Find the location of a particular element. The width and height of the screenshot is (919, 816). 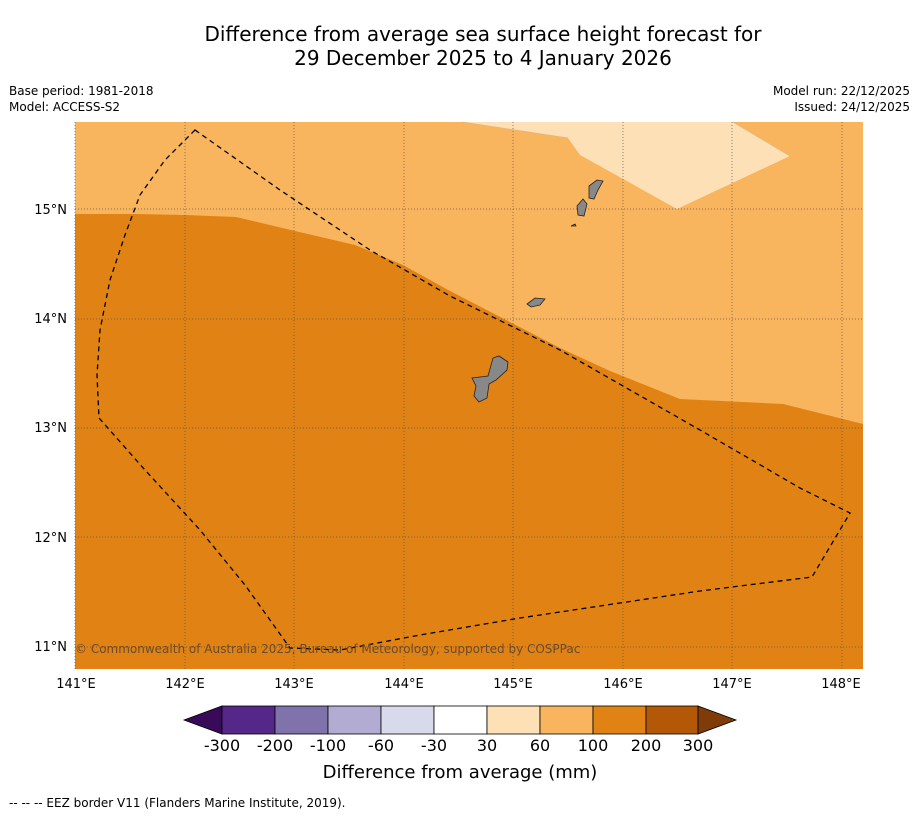

base-period-text: Base period: 1981-2018 is located at coordinates (81, 91).